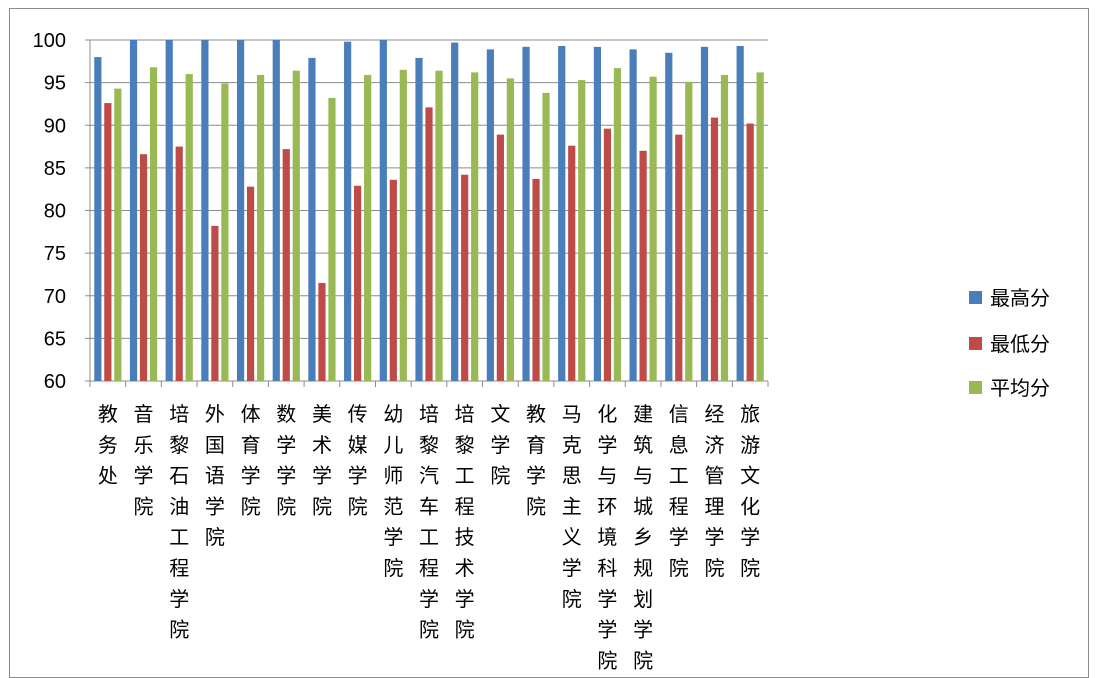 The image size is (1099, 678). I want to click on x-category-char: 义, so click(572, 537).